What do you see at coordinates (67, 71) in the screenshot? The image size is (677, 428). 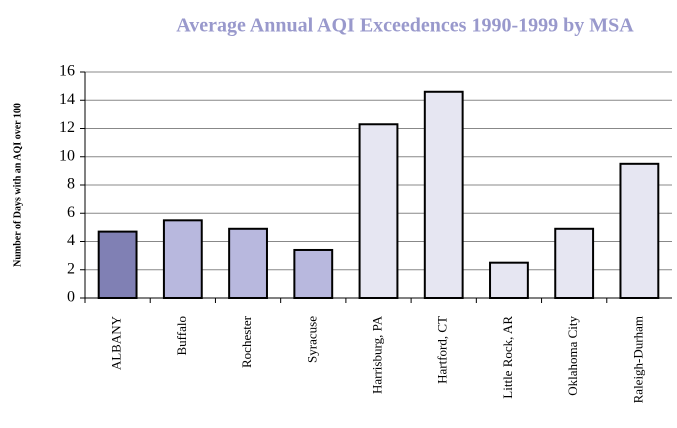 I see `y-tick-label: 16` at bounding box center [67, 71].